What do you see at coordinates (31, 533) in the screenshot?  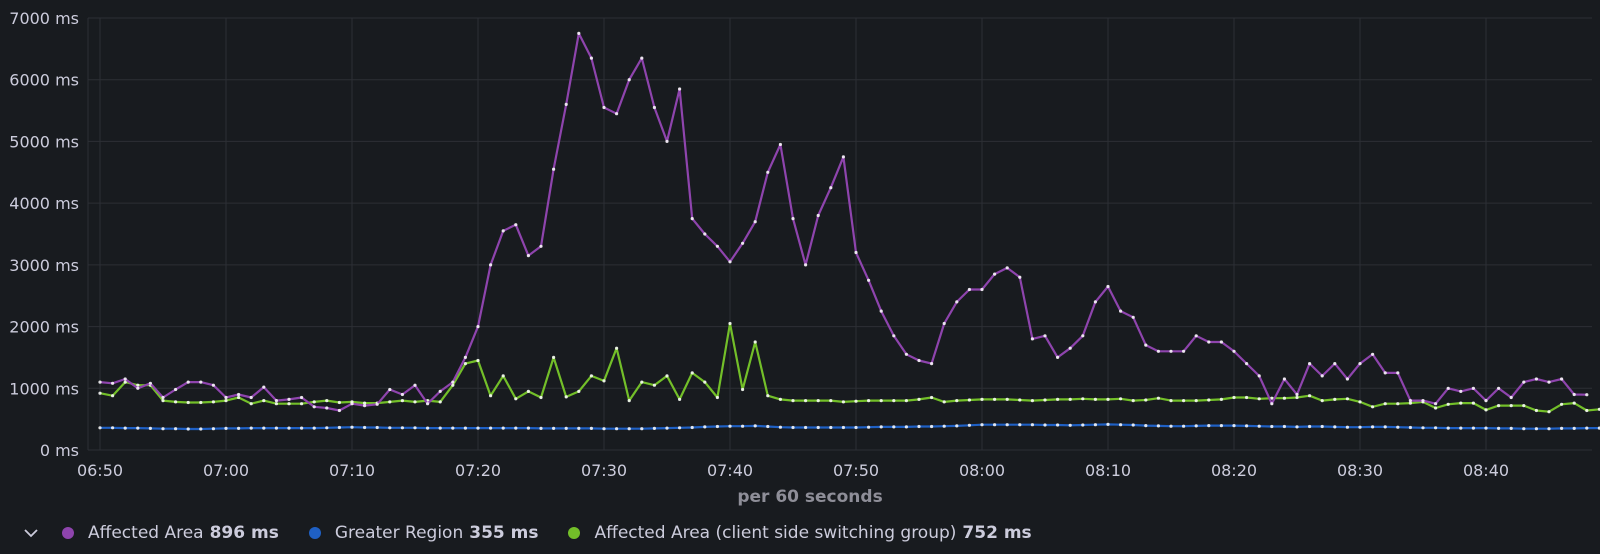 I see `chevron-down-icon` at bounding box center [31, 533].